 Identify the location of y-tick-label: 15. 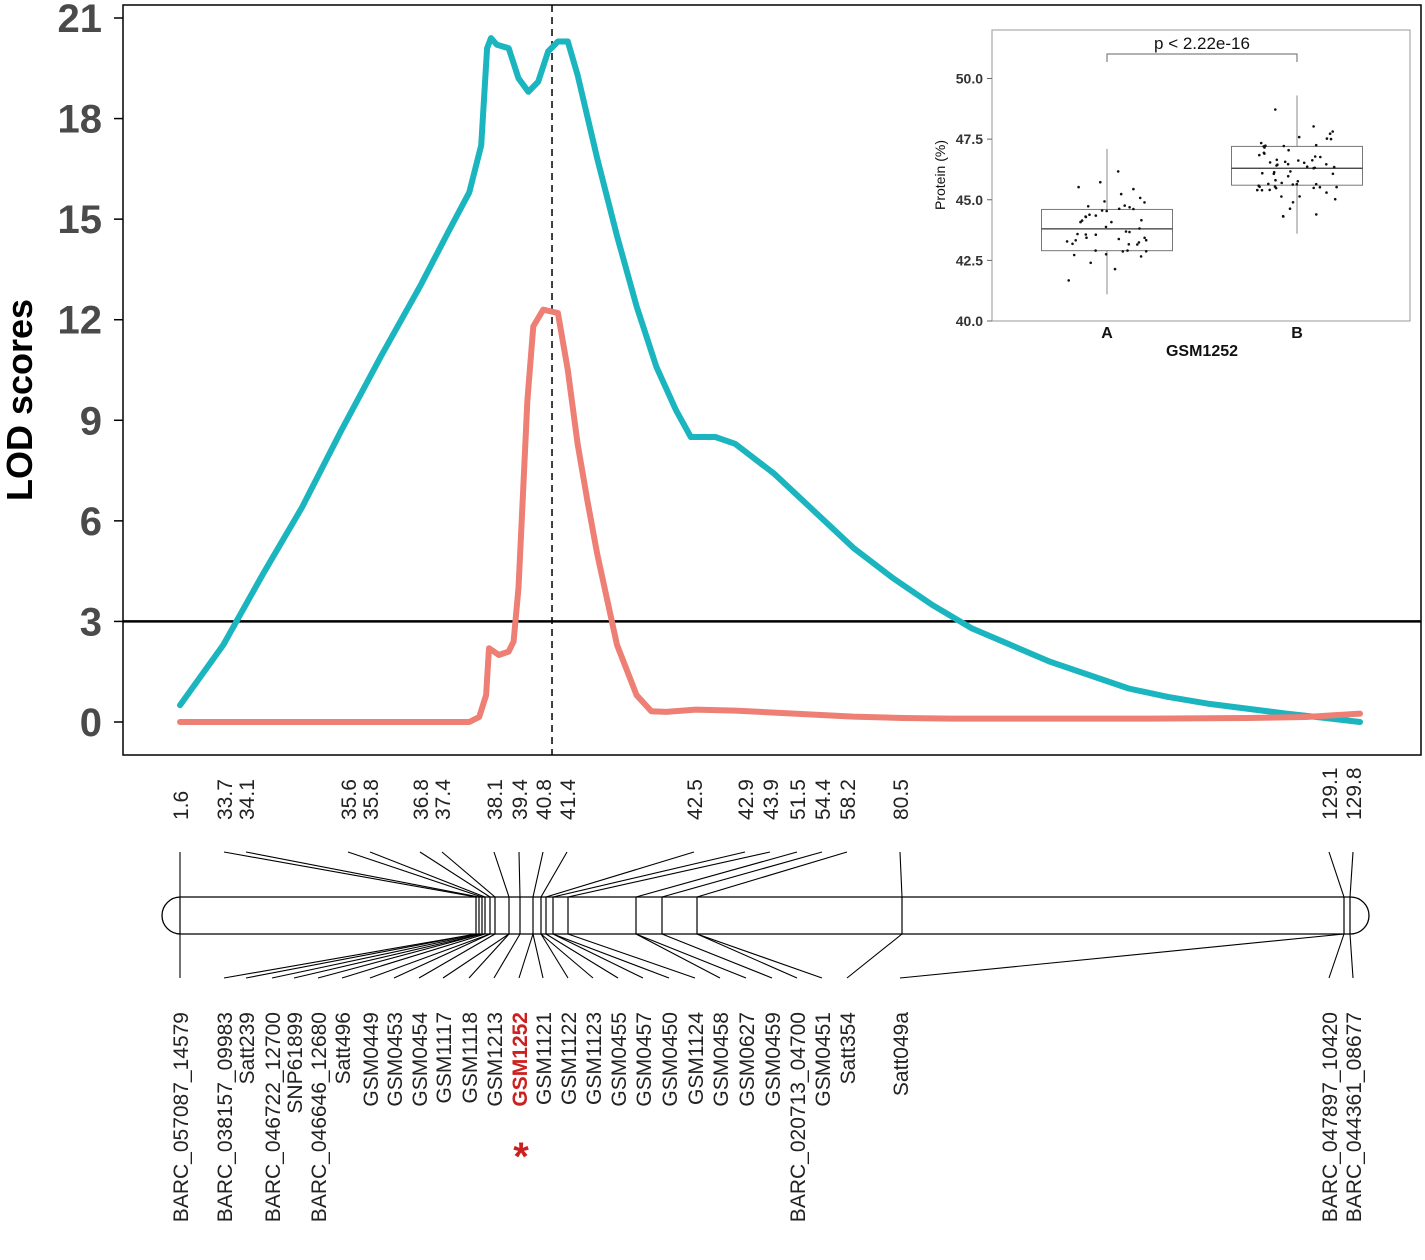
(80, 220).